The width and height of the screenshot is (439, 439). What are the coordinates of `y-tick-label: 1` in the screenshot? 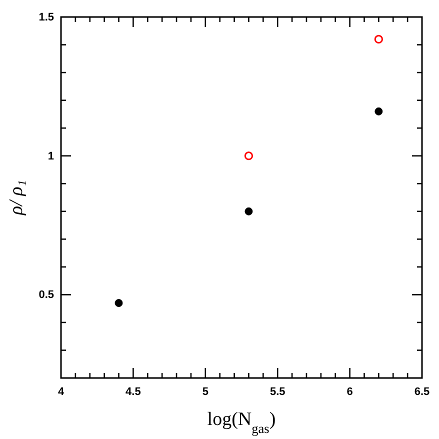 It's located at (51, 156).